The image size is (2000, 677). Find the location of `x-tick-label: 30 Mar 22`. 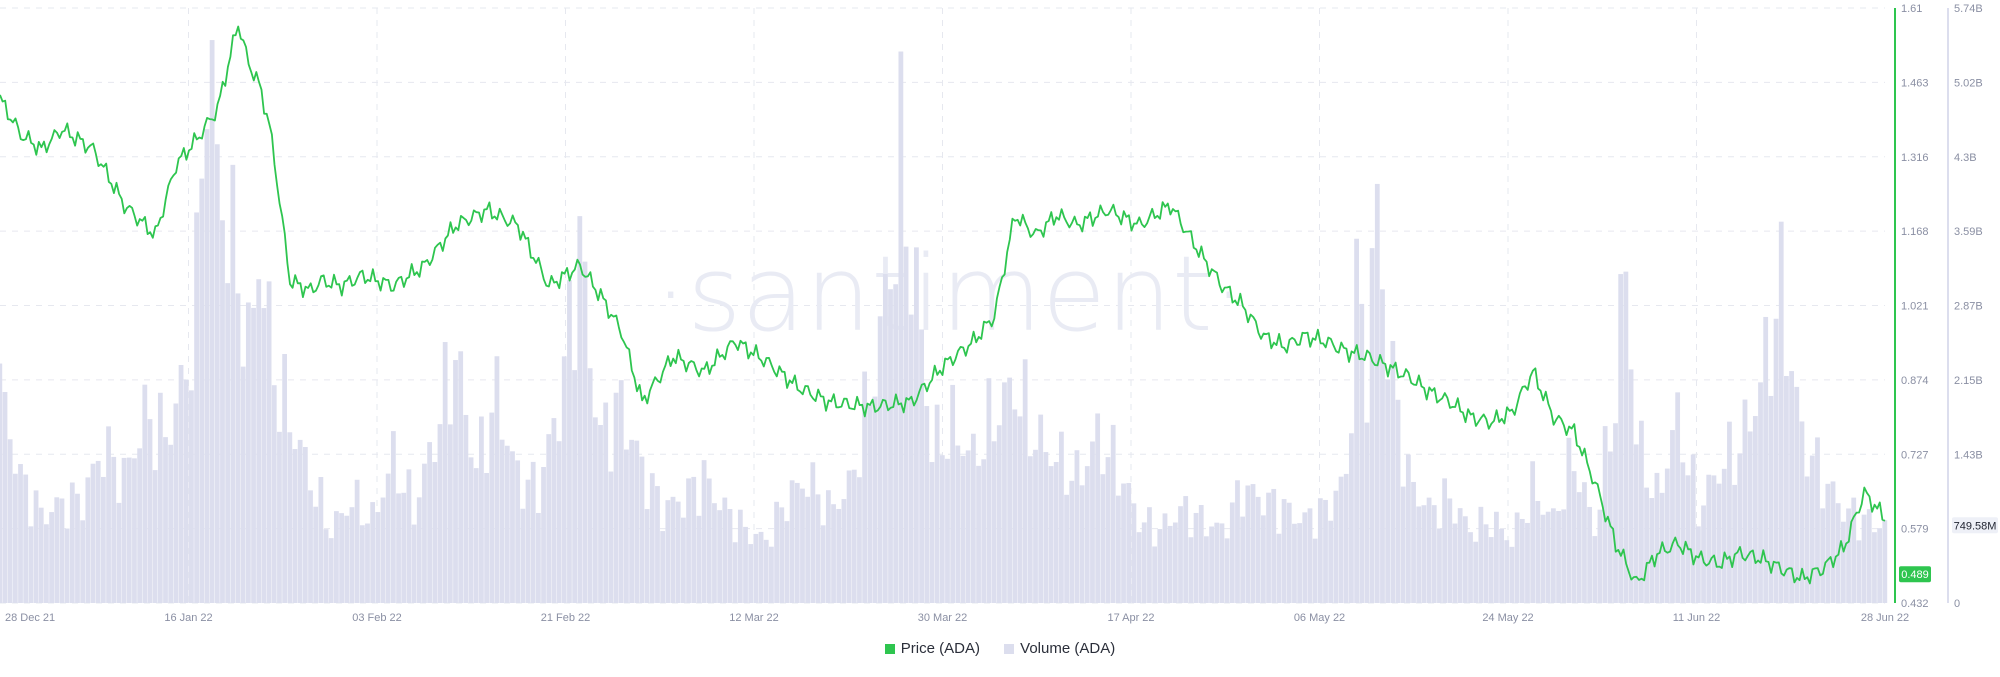

x-tick-label: 30 Mar 22 is located at coordinates (943, 618).